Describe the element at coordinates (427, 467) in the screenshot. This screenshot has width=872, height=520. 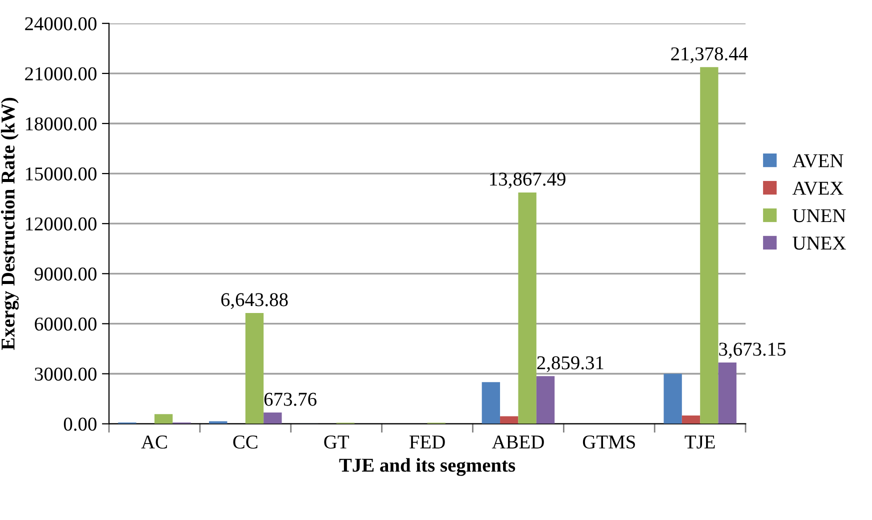
I see `x-axis-title: TJE and its segments` at that location.